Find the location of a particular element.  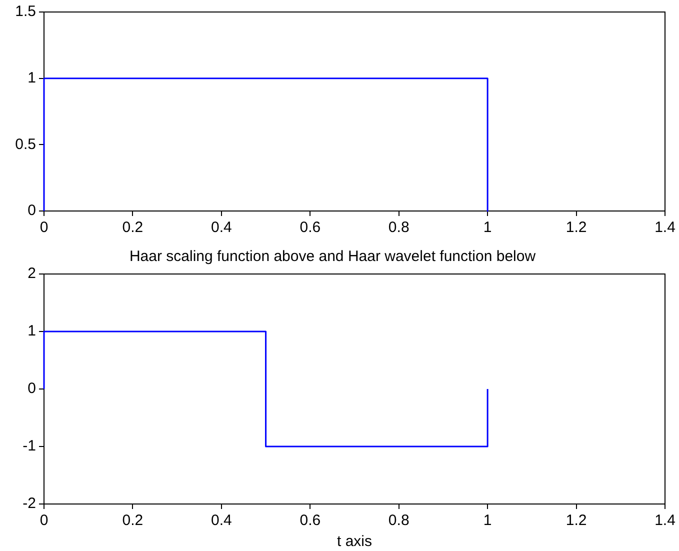

y-tick-label: -2 is located at coordinates (29, 503).